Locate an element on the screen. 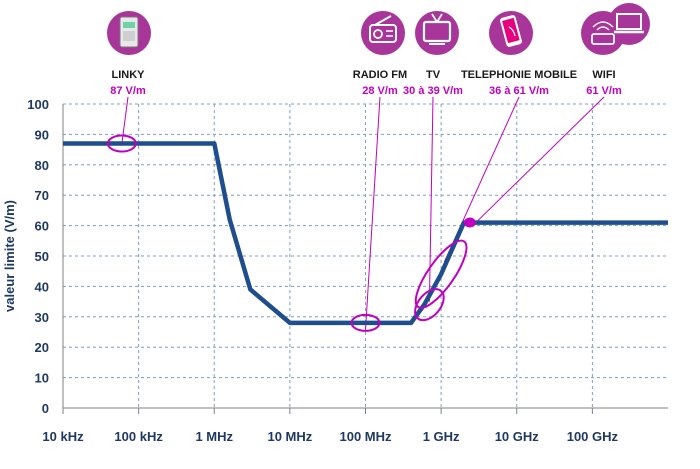  radio-icon is located at coordinates (383, 33).